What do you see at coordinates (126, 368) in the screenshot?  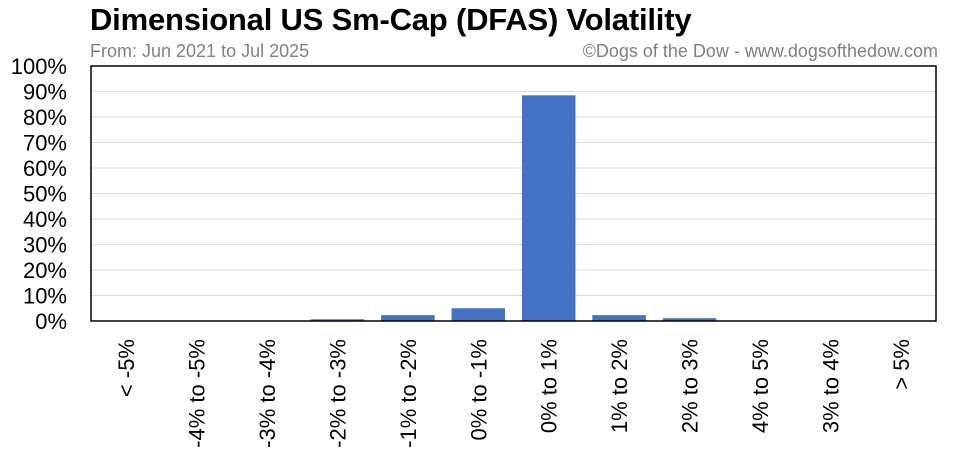 I see `x-tick-label: < -5%` at bounding box center [126, 368].